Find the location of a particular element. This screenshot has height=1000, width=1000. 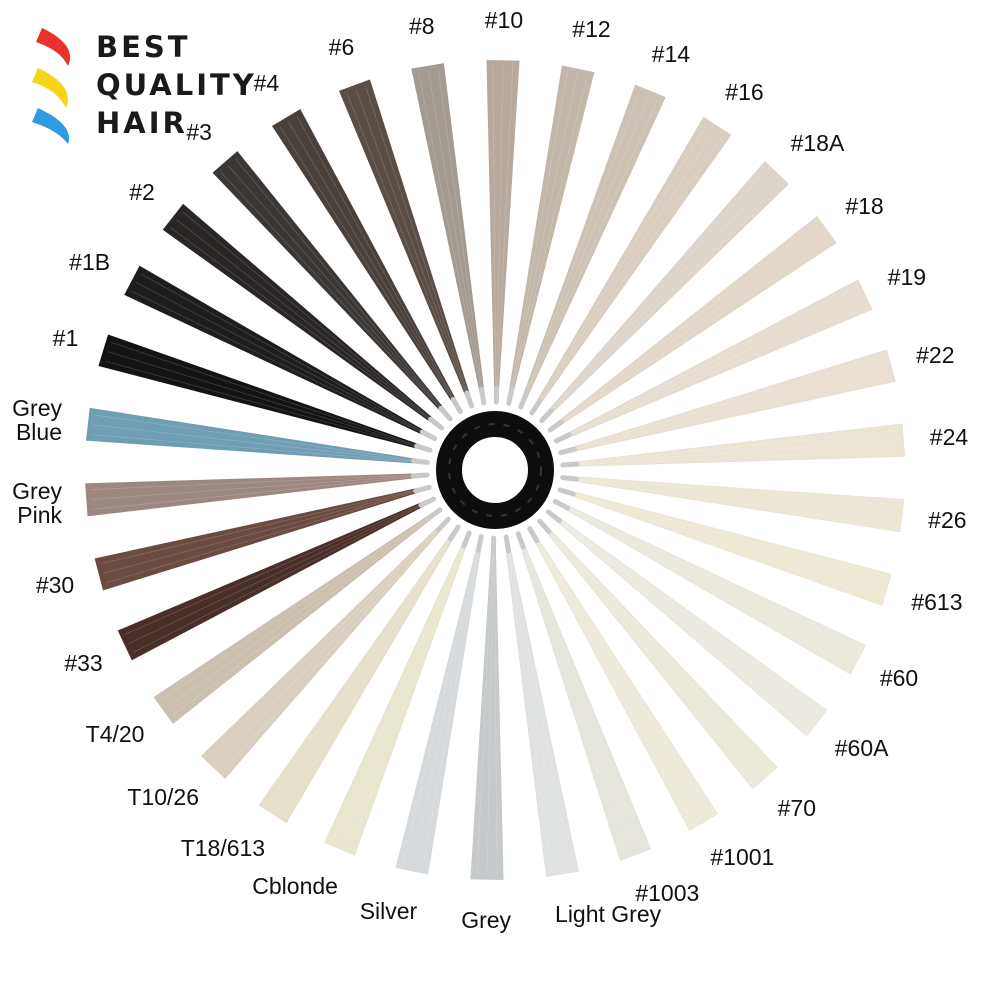

swatch-label: #2 is located at coordinates (142, 191).